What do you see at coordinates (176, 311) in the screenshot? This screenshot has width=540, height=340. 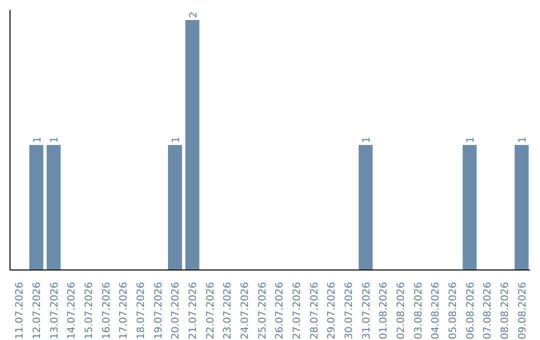 I see `x-tick-label: 20.07.2026` at bounding box center [176, 311].